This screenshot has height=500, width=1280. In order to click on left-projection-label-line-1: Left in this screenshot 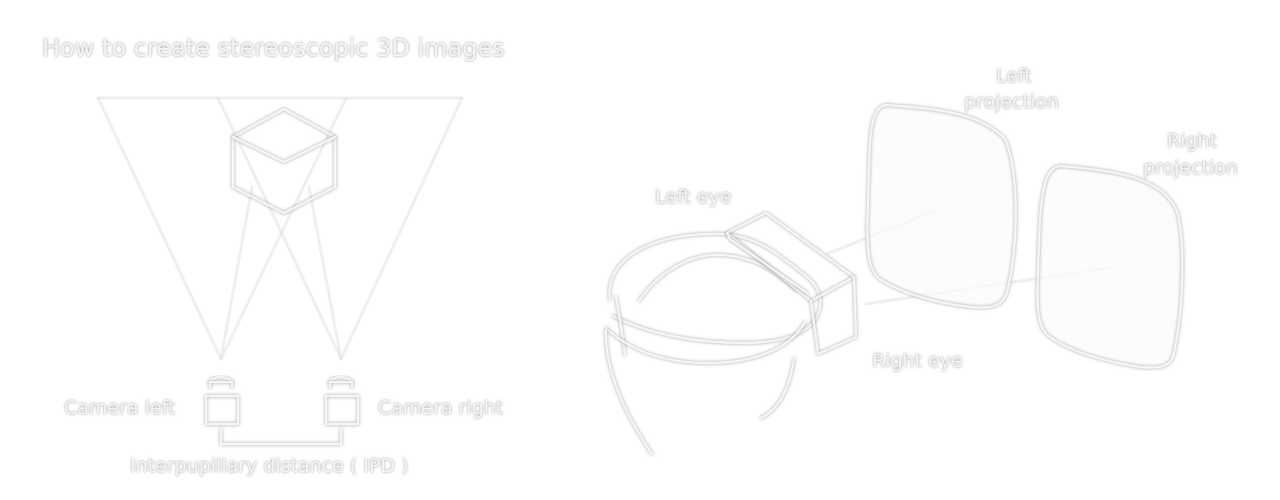, I will do `click(1014, 76)`.